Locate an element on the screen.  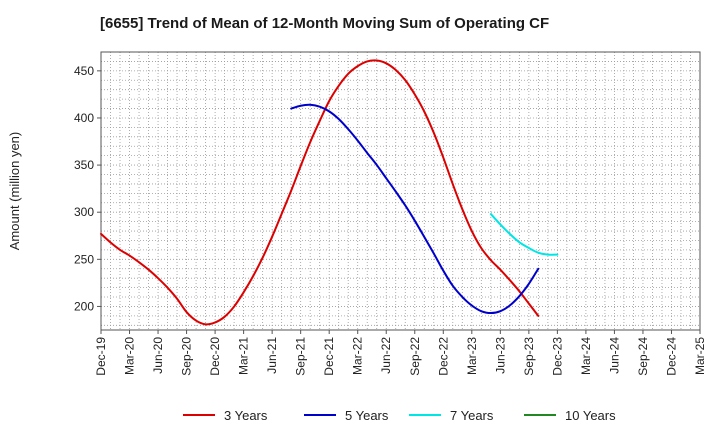
x-tick-label: Sep-23 is located at coordinates (529, 356).